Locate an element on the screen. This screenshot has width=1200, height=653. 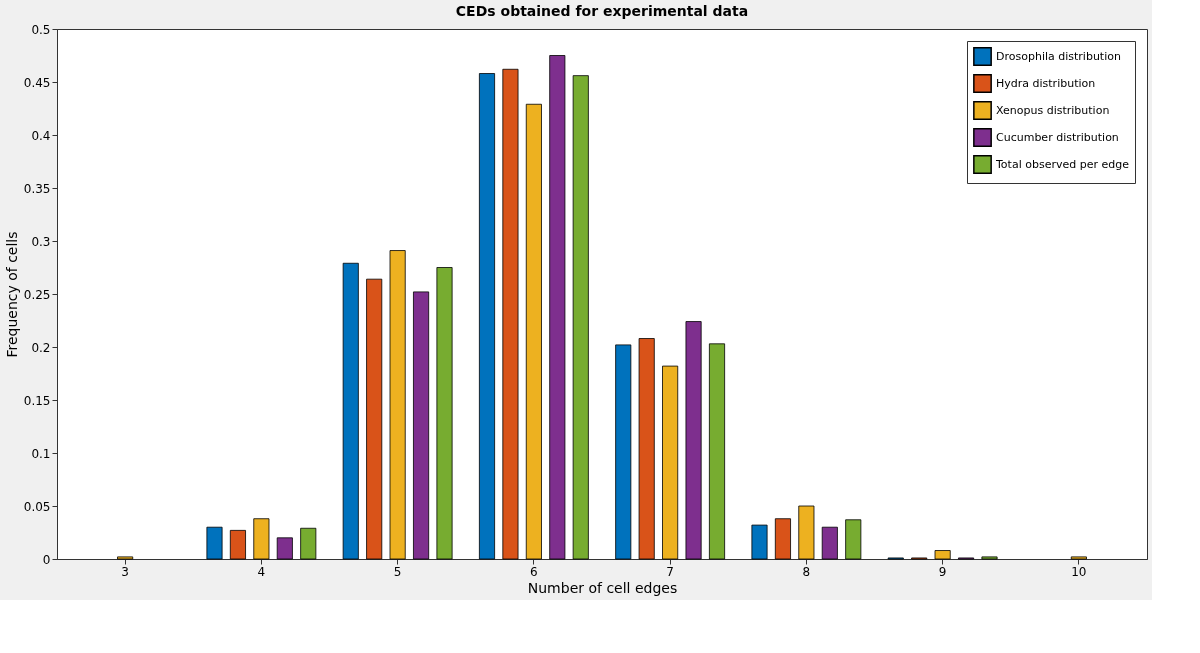
legend-label: Total observed per edge is located at coordinates (1062, 164).